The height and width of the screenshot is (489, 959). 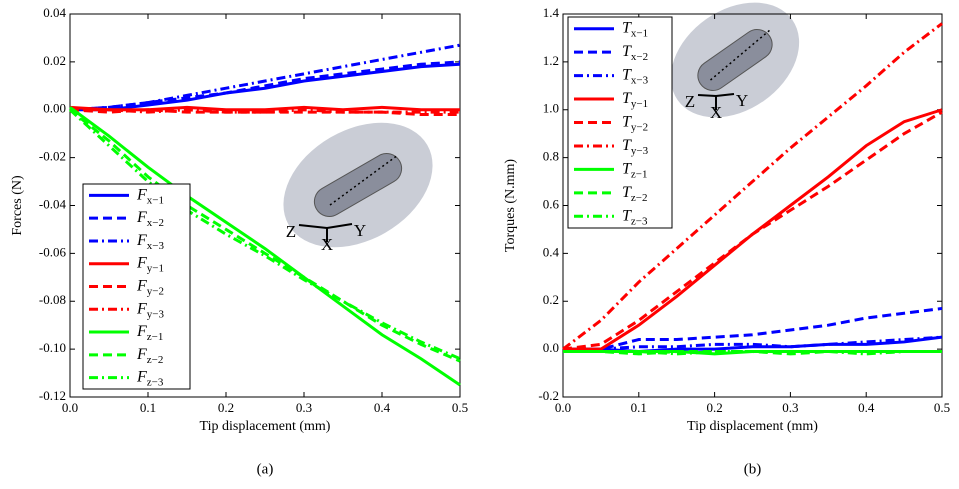 I want to click on y-tick-label: 1.2, so click(x=551, y=60).